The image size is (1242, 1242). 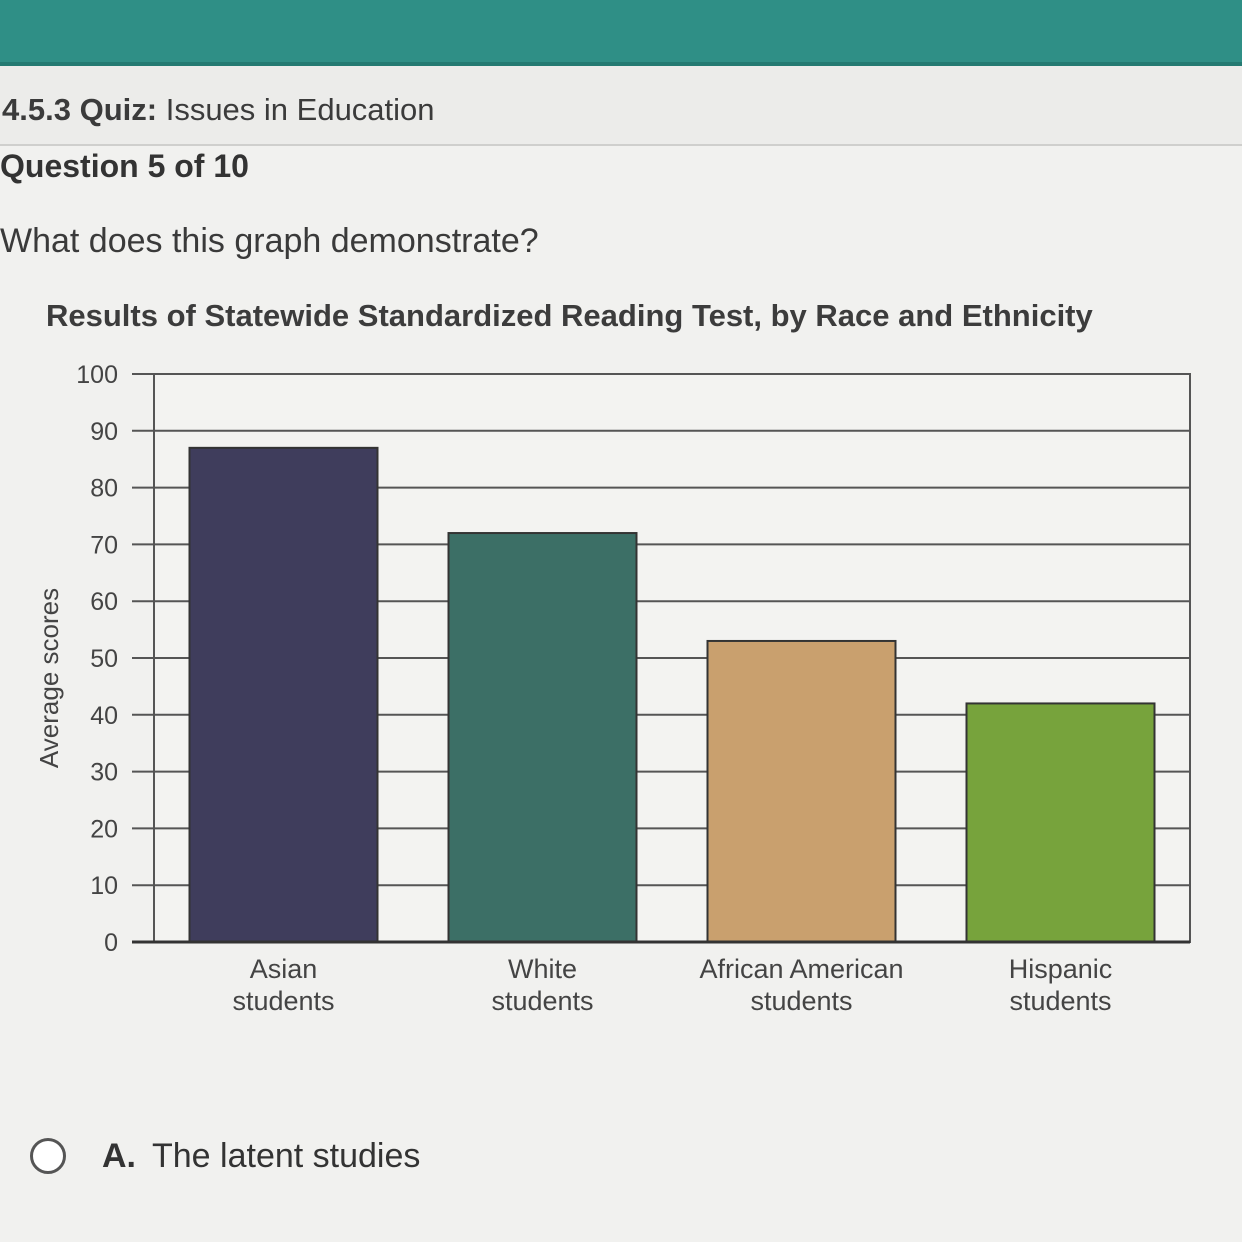 What do you see at coordinates (621, 106) in the screenshot?
I see `quiz-header` at bounding box center [621, 106].